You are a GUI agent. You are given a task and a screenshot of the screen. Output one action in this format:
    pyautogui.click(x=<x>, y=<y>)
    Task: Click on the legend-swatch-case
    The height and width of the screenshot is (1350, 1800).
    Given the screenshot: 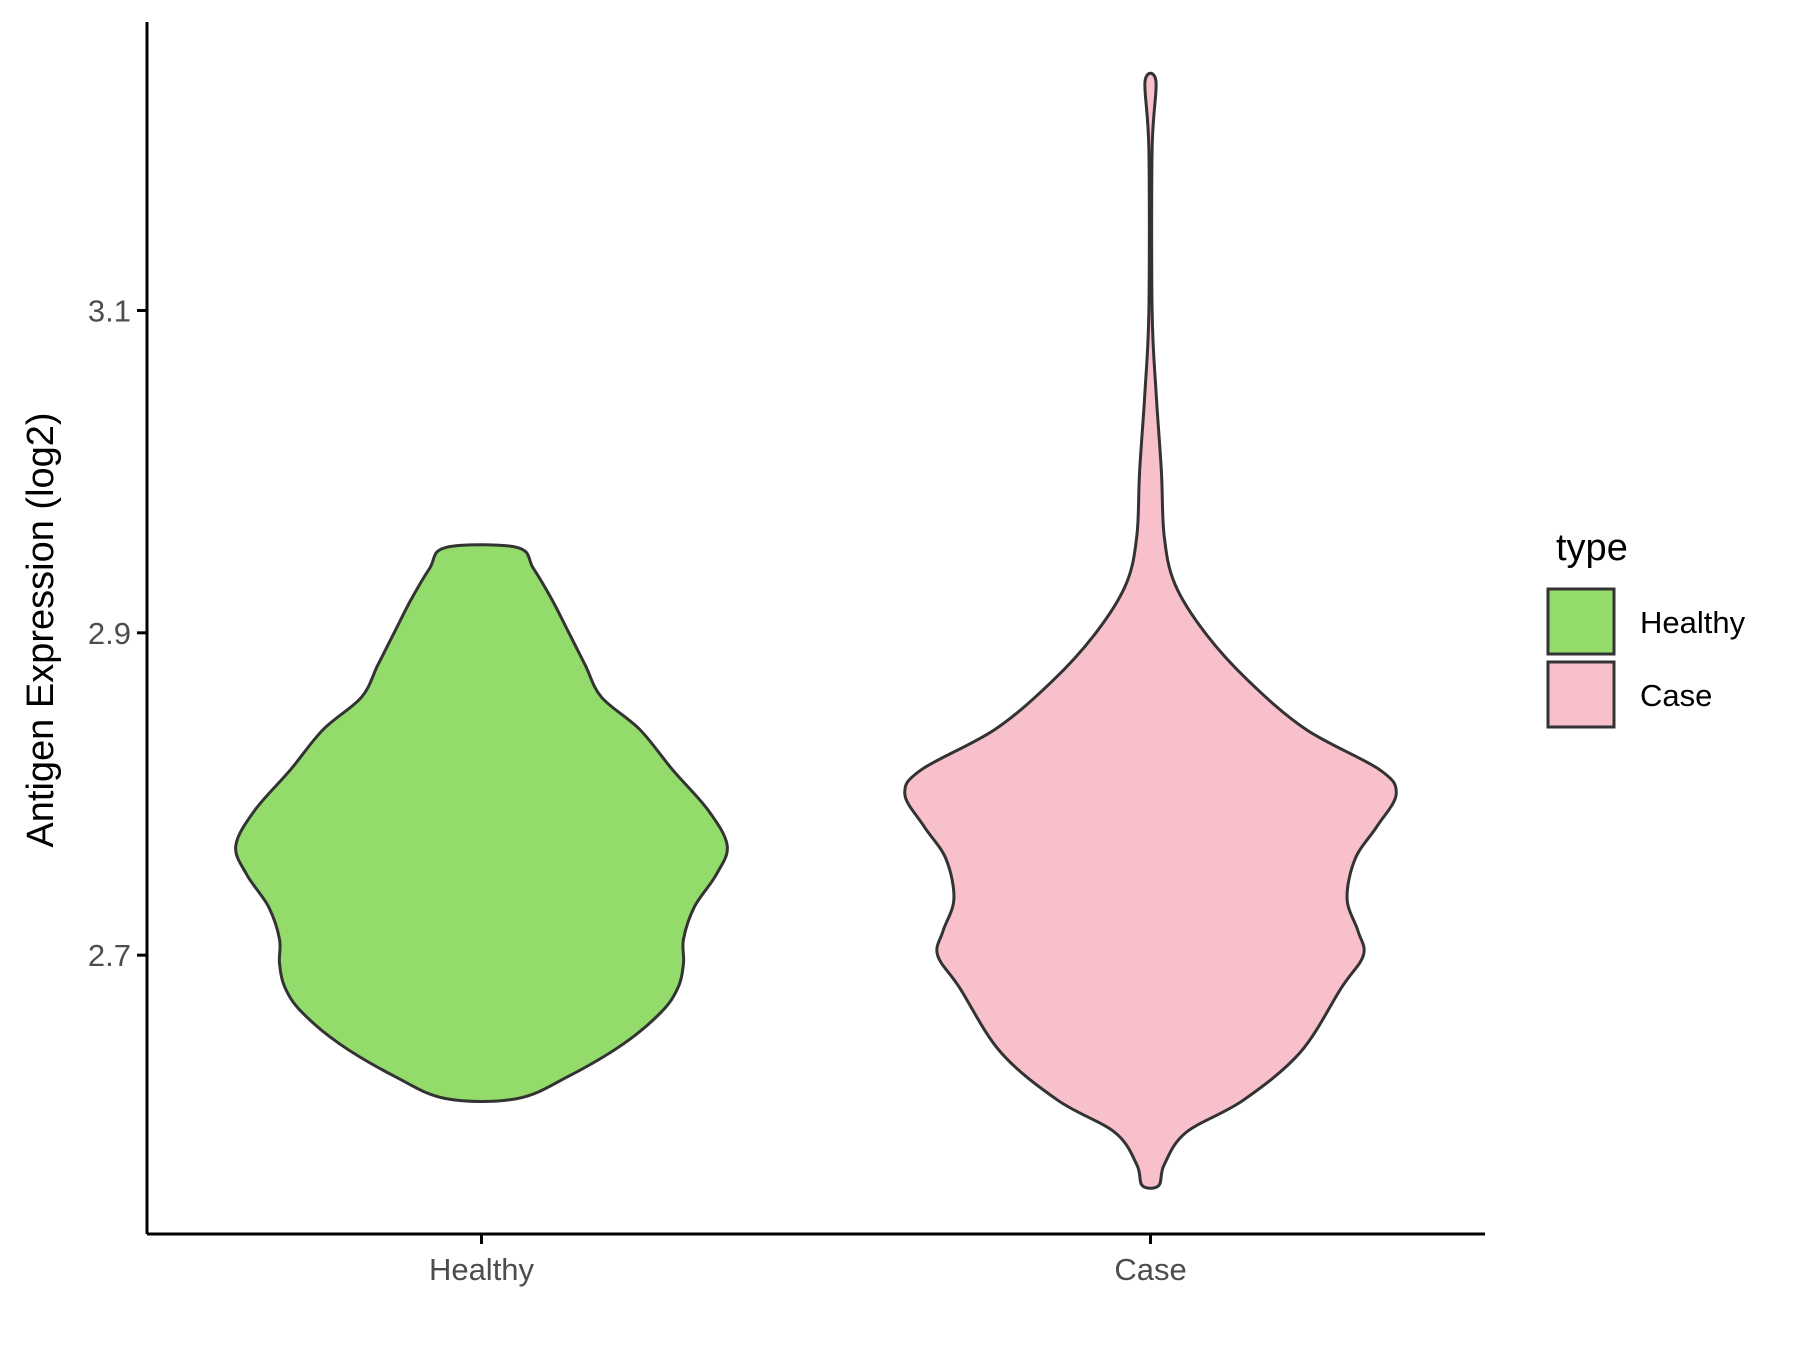 What is the action you would take?
    pyautogui.click(x=1581, y=694)
    